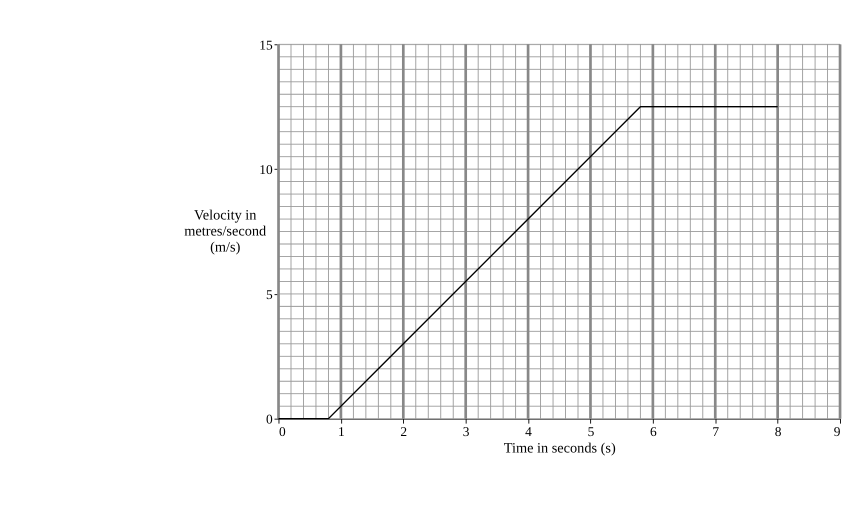  I want to click on x-tick-label: 9, so click(837, 432).